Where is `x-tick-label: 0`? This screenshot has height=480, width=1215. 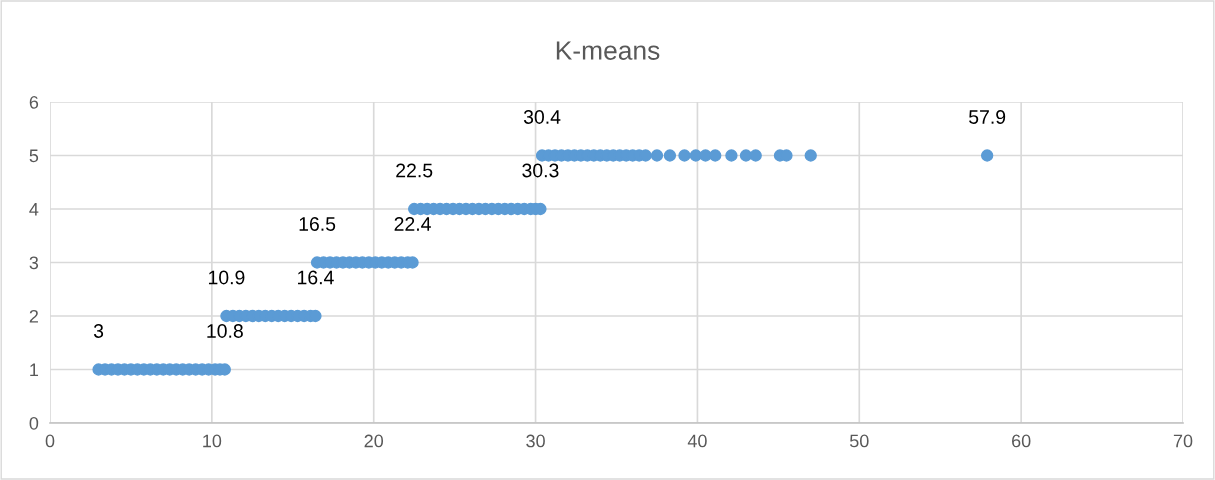 x-tick-label: 0 is located at coordinates (50, 441).